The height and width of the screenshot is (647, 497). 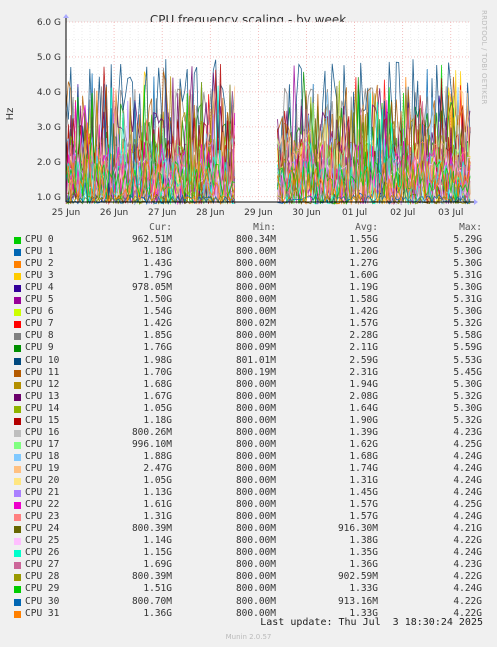 What do you see at coordinates (363, 336) in the screenshot?
I see `legend-avg-value: 2.28G` at bounding box center [363, 336].